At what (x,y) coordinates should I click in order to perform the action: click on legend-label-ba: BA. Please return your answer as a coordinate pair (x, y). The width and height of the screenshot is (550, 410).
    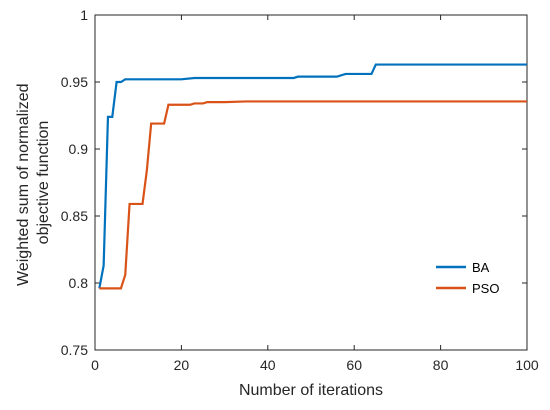
    Looking at the image, I should click on (481, 267).